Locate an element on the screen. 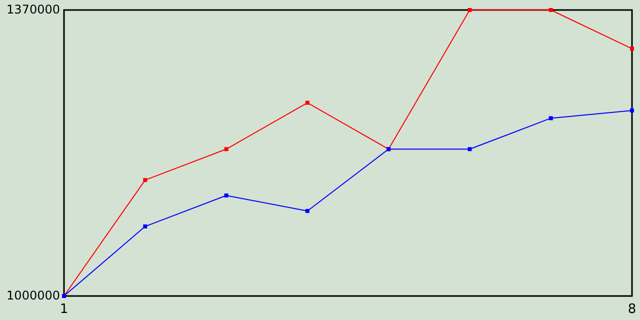  x-tick-label: 8 is located at coordinates (632, 309).